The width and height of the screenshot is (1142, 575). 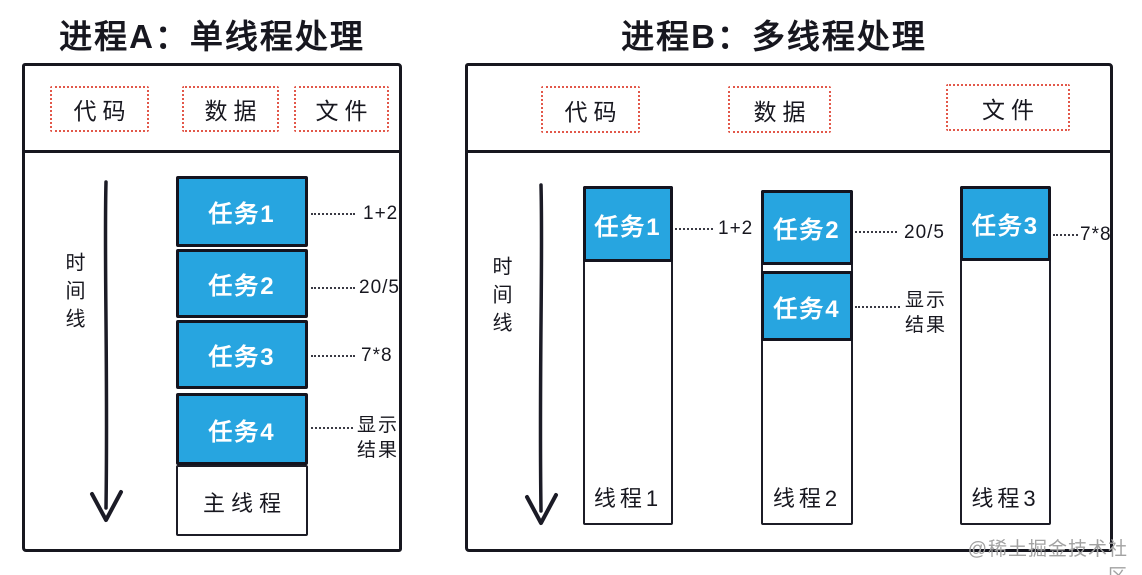 I want to click on main-thread-box: 主线程, so click(x=242, y=500).